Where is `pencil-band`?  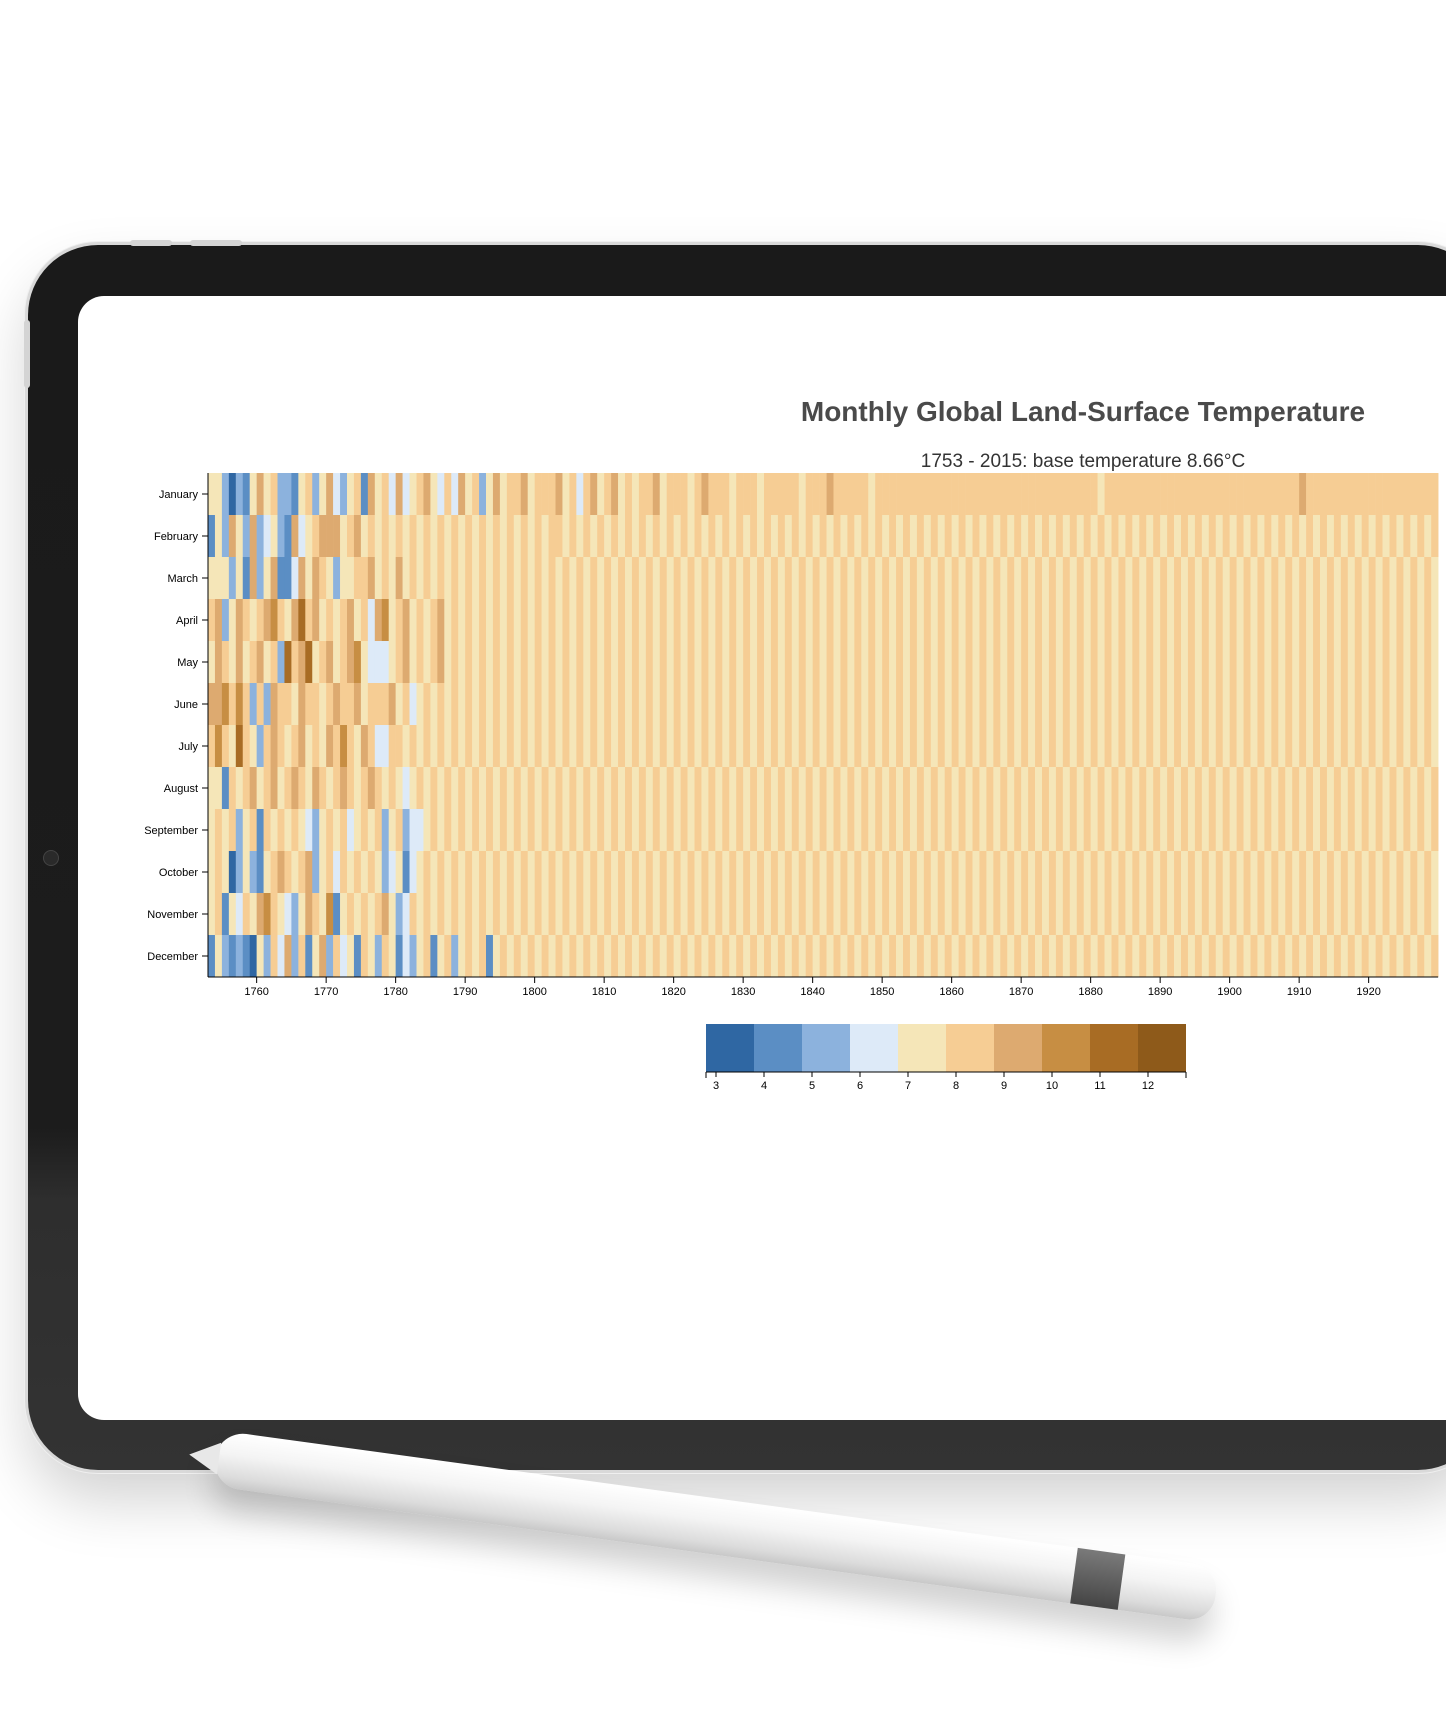 pencil-band is located at coordinates (1098, 1578).